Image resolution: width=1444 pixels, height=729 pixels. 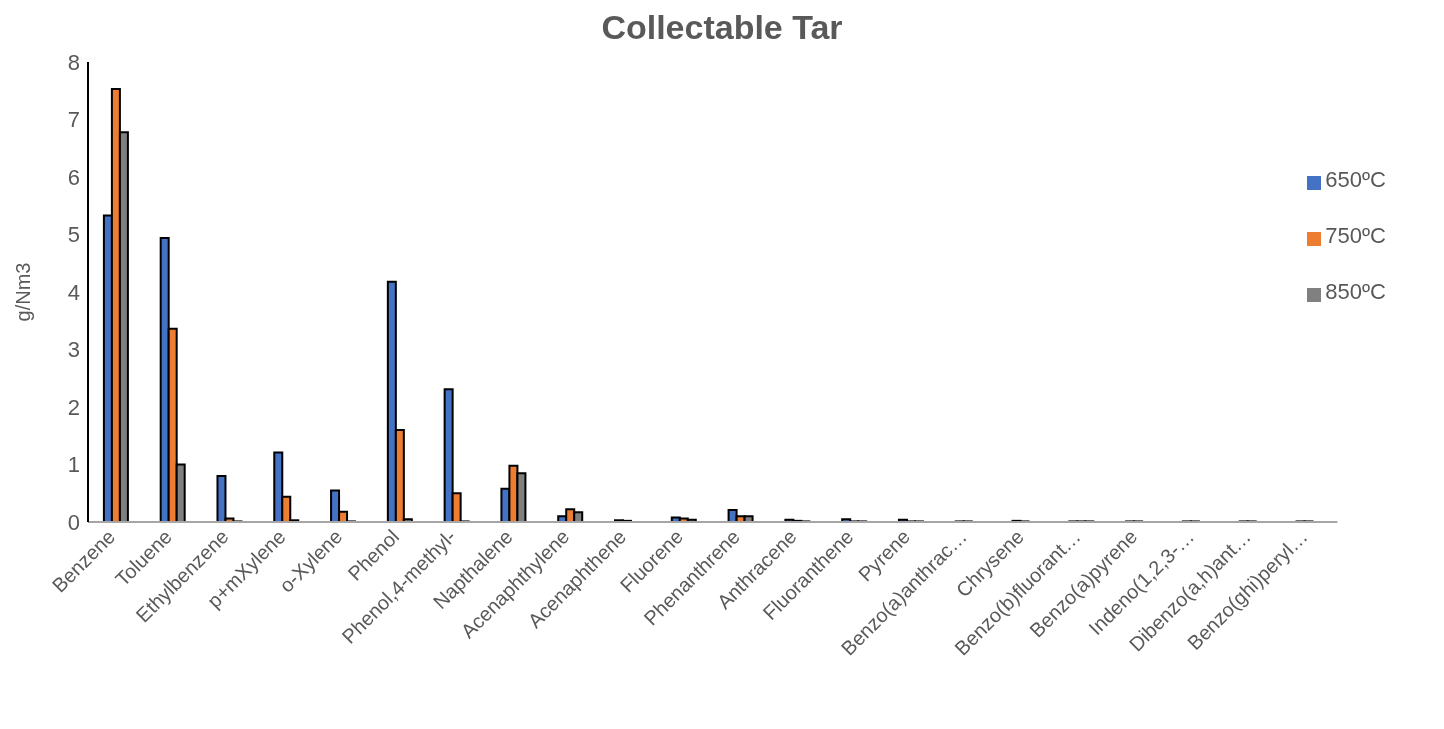 What do you see at coordinates (73, 120) in the screenshot?
I see `y-tick-label: 7` at bounding box center [73, 120].